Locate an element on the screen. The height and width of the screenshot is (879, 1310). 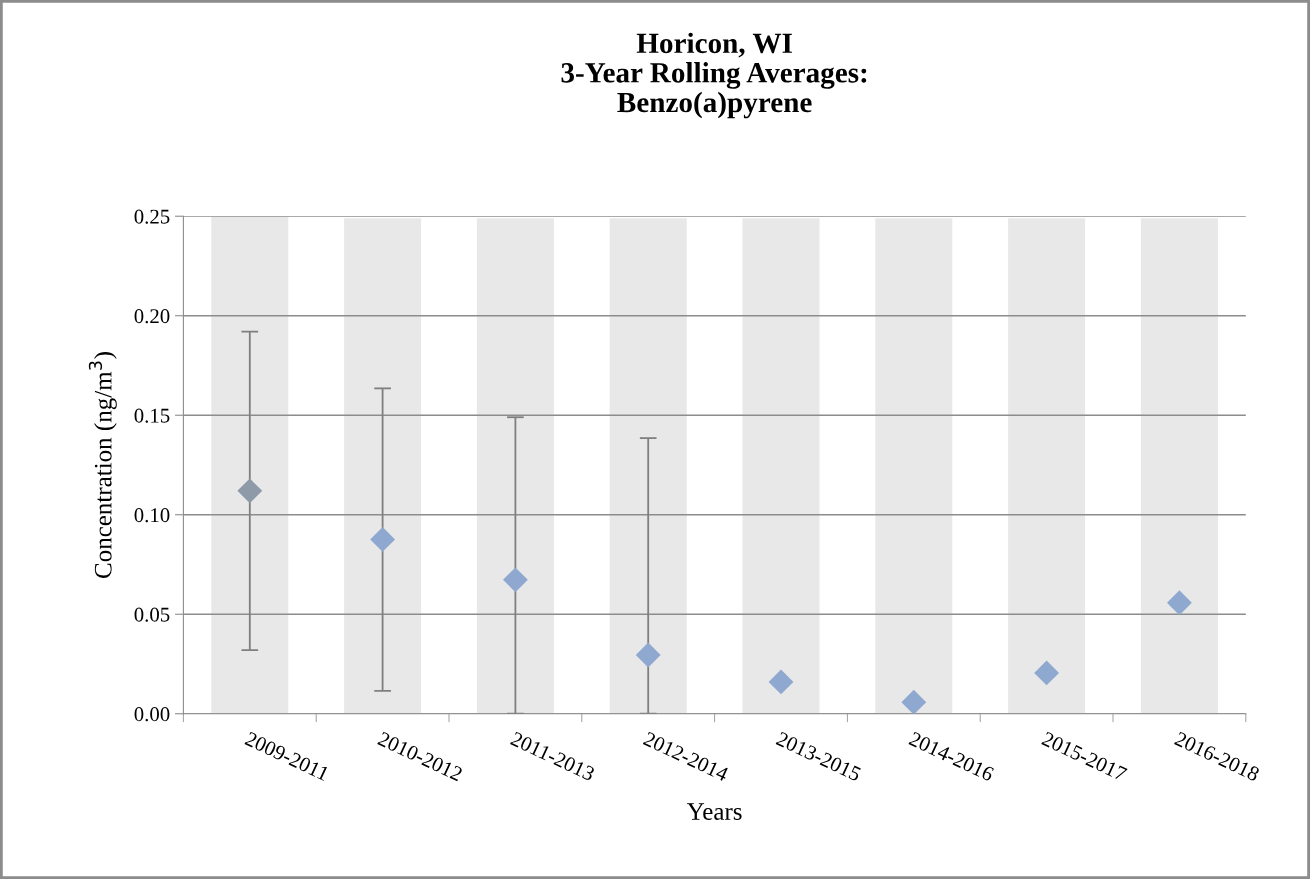
y-tick-label: 0.00 is located at coordinates (152, 714).